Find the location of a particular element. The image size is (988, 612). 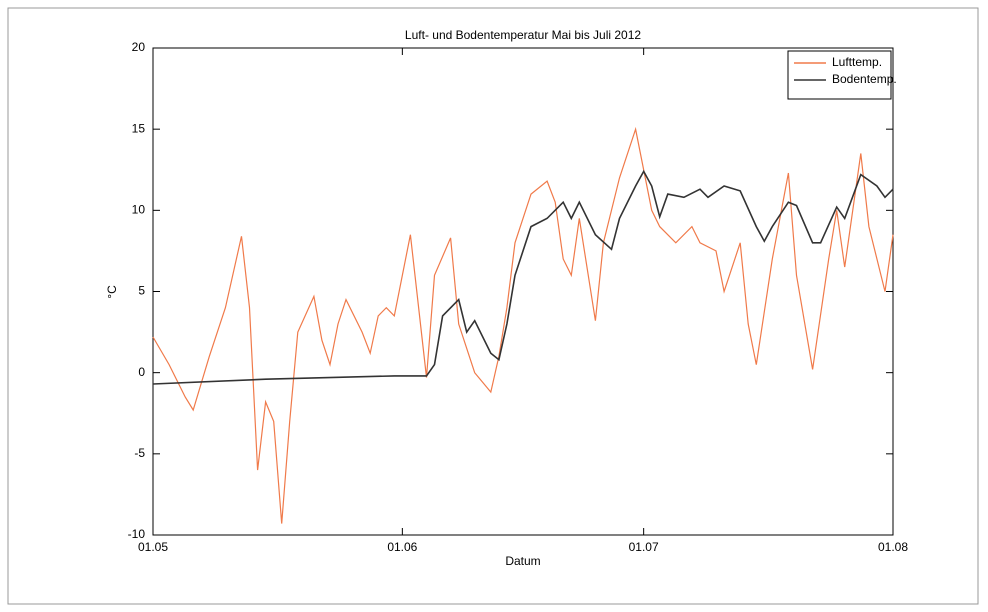

x-tick-label: 01.08 is located at coordinates (893, 547).